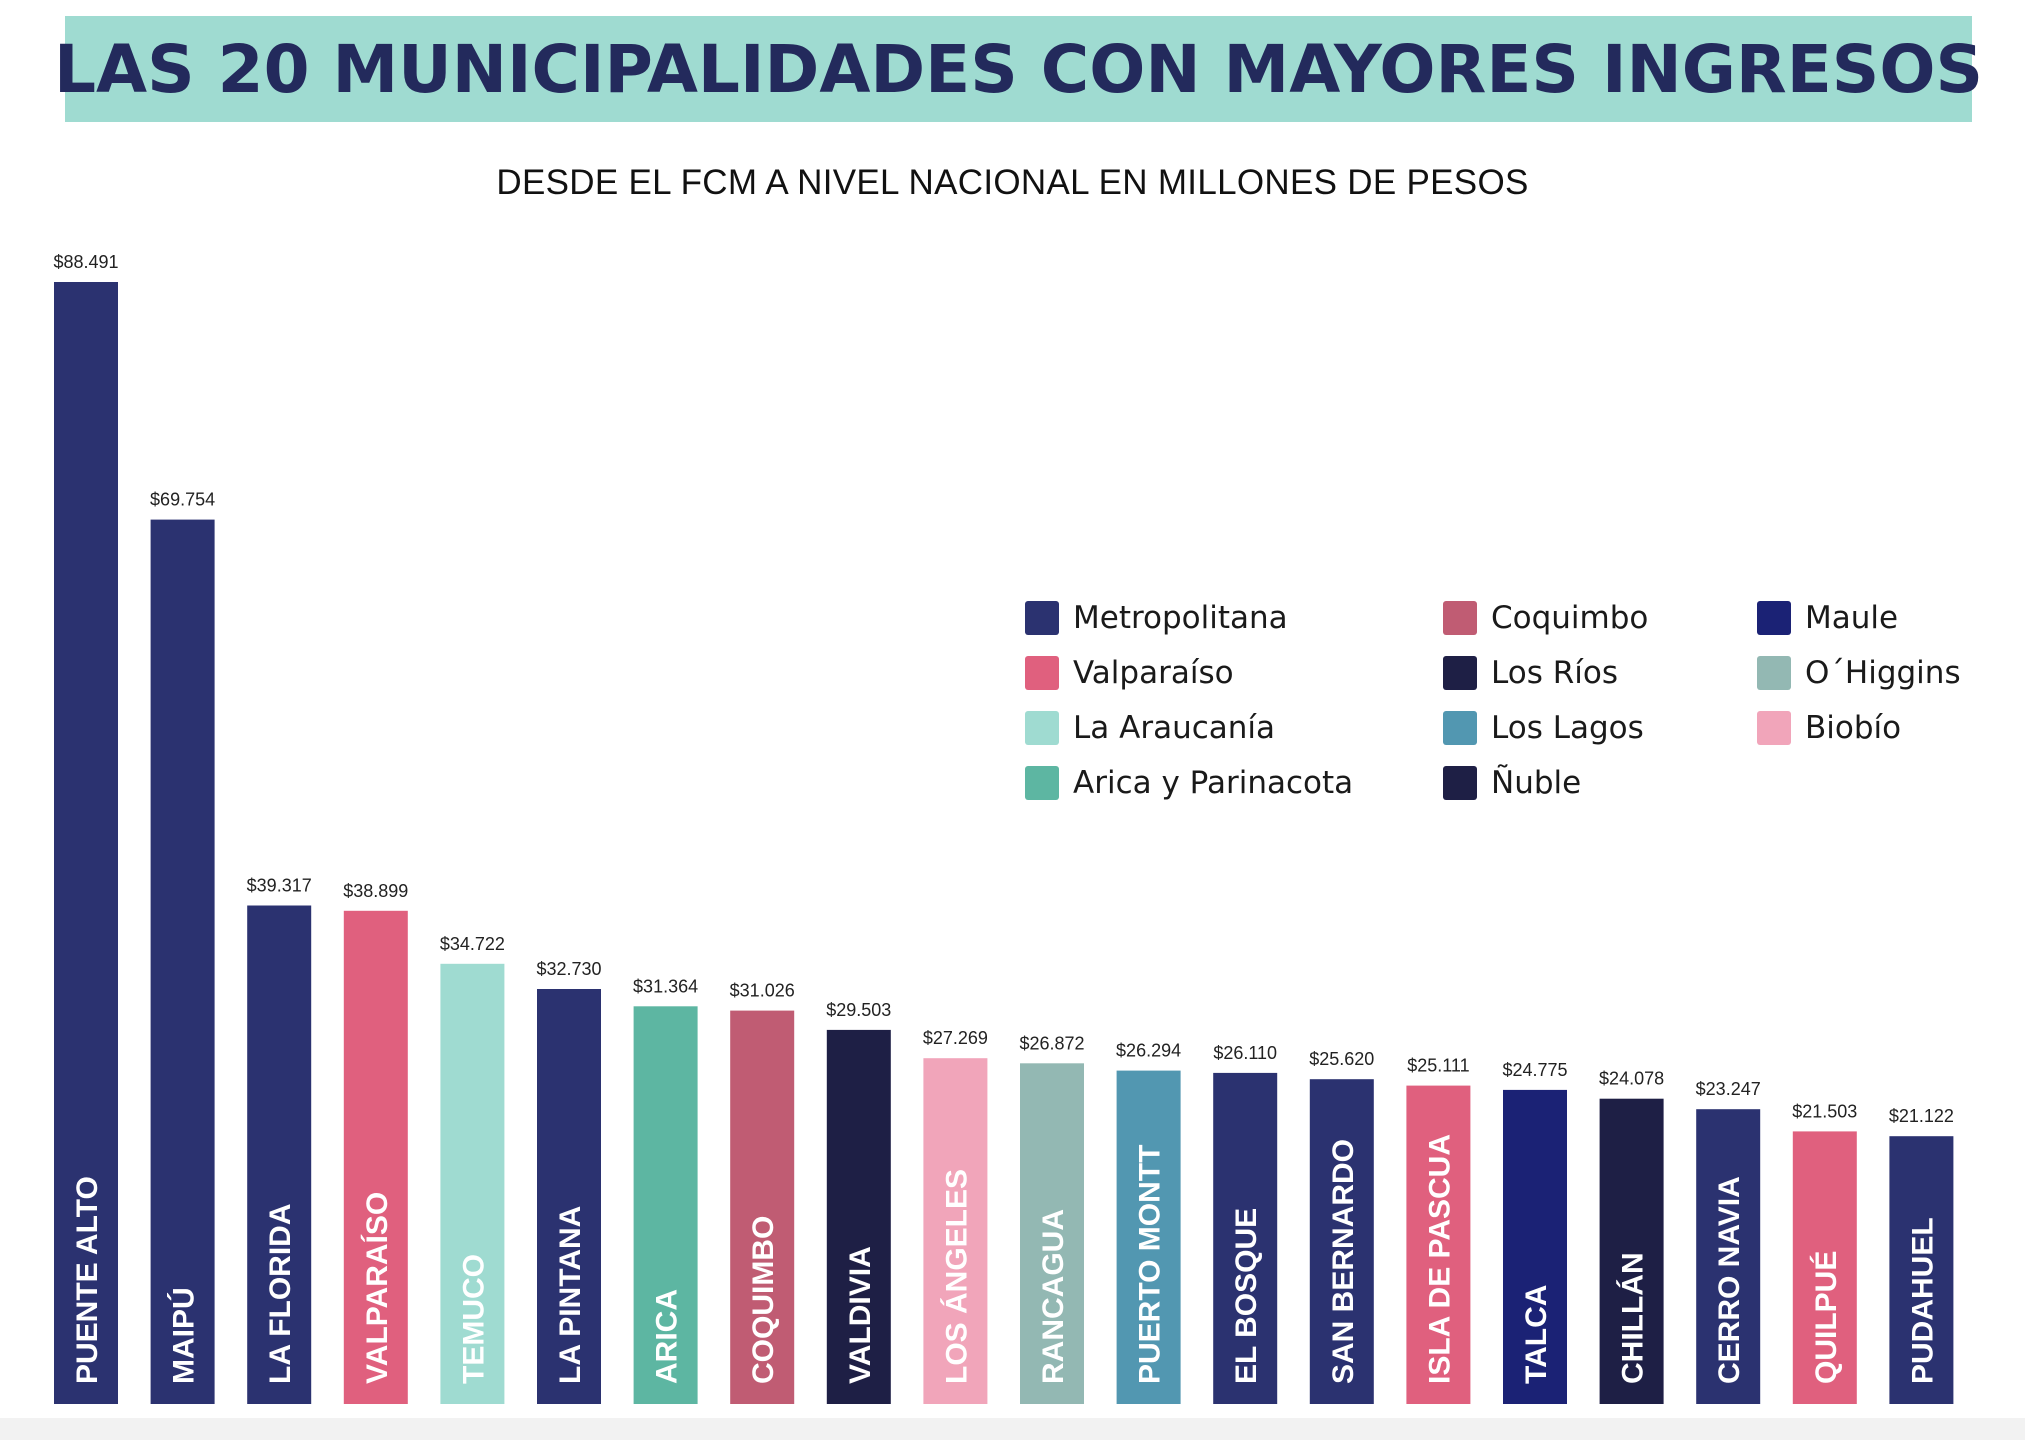 The image size is (2025, 1440). I want to click on category-label-los-angeles: LOS ÁNGELES, so click(956, 1276).